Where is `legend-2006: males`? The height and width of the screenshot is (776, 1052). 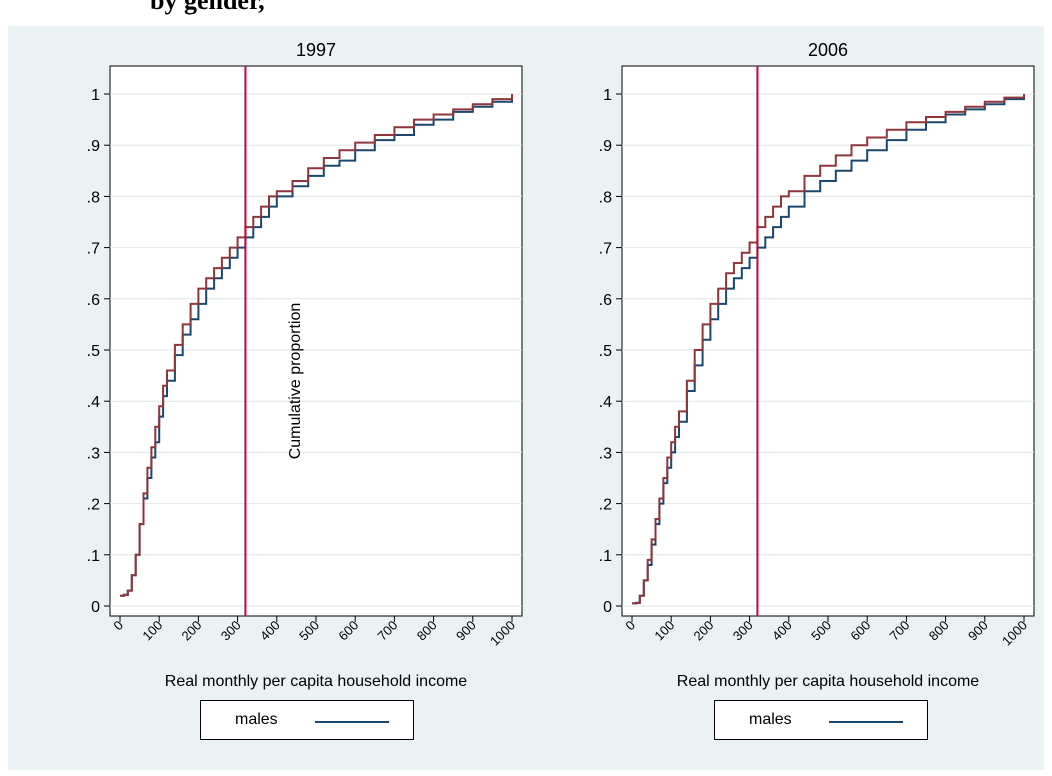
legend-2006: males is located at coordinates (821, 720).